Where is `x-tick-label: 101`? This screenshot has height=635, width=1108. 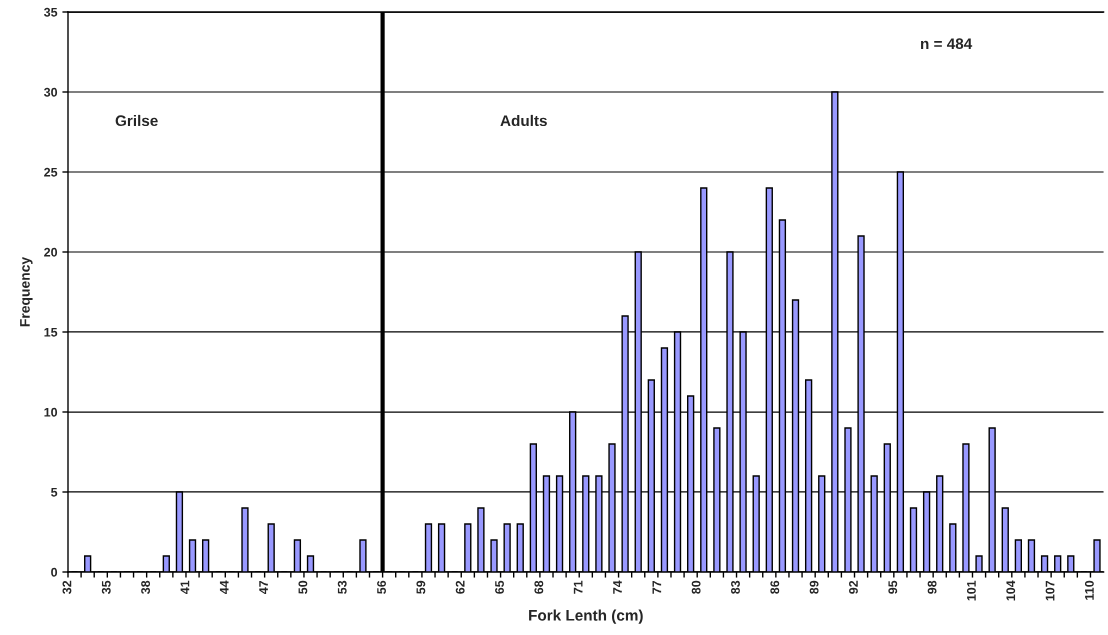 x-tick-label: 101 is located at coordinates (971, 590).